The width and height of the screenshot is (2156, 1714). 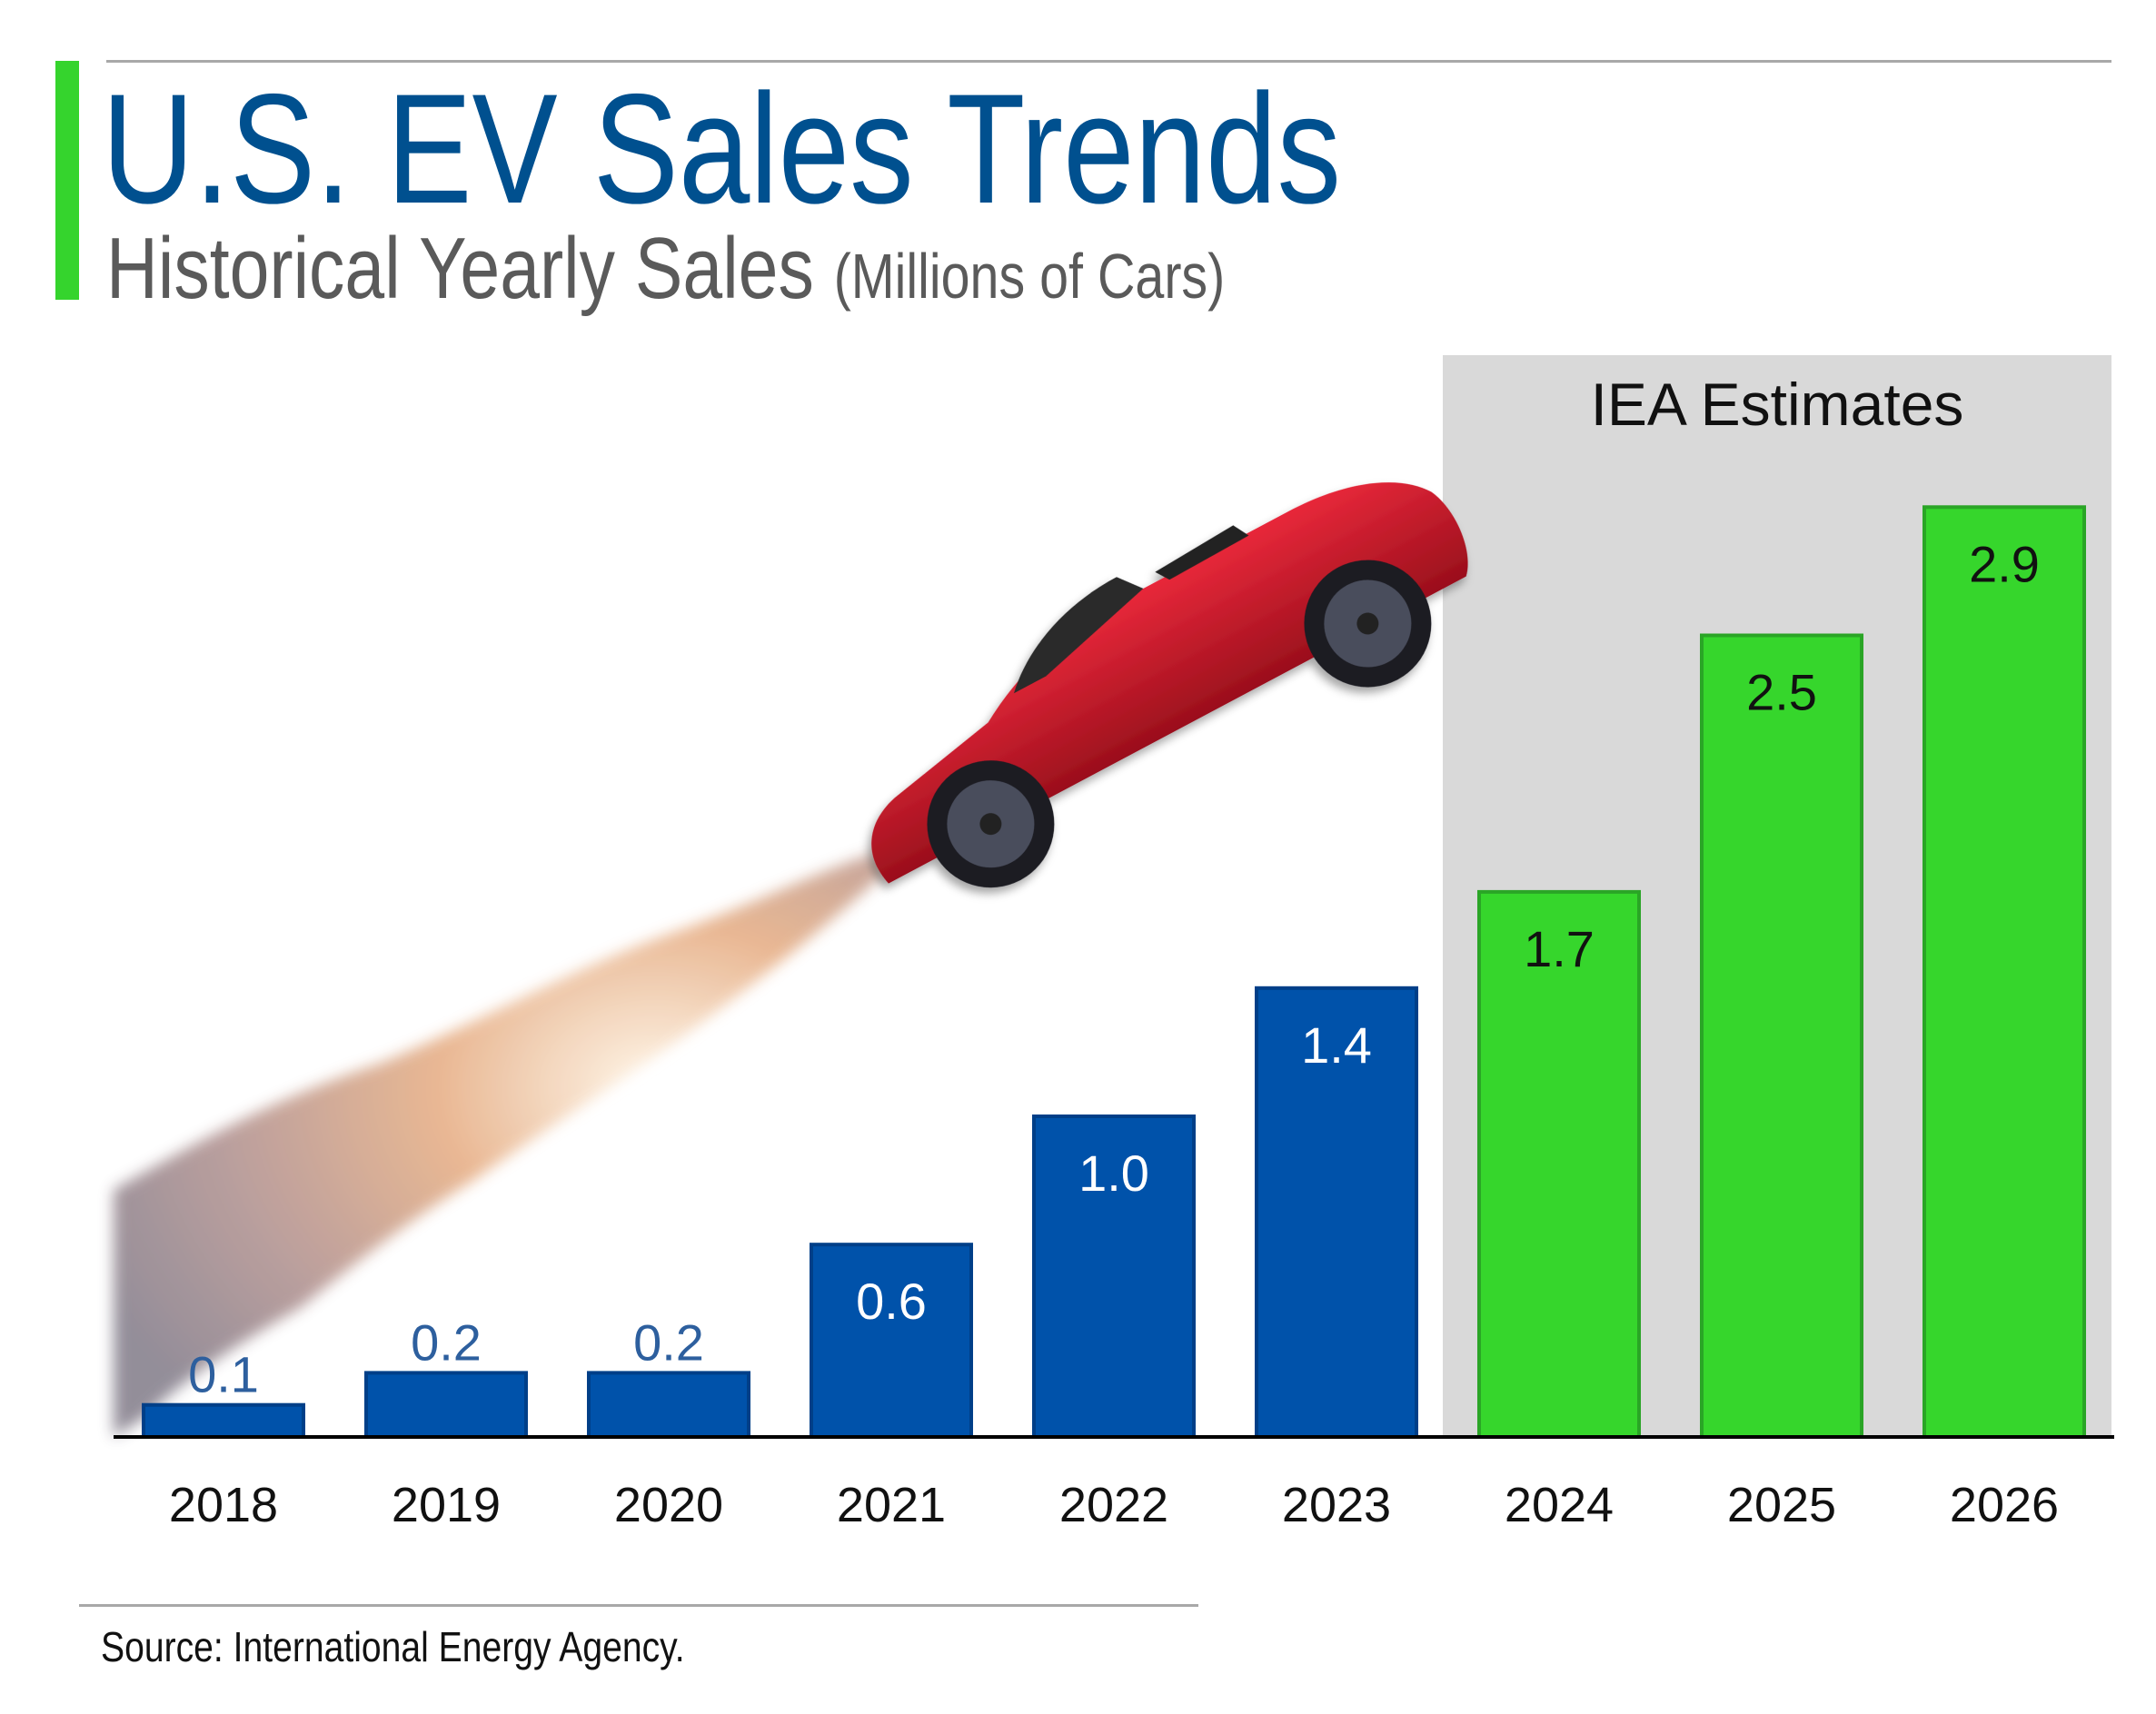 What do you see at coordinates (1559, 1505) in the screenshot?
I see `x-tick-label-2024: 2024` at bounding box center [1559, 1505].